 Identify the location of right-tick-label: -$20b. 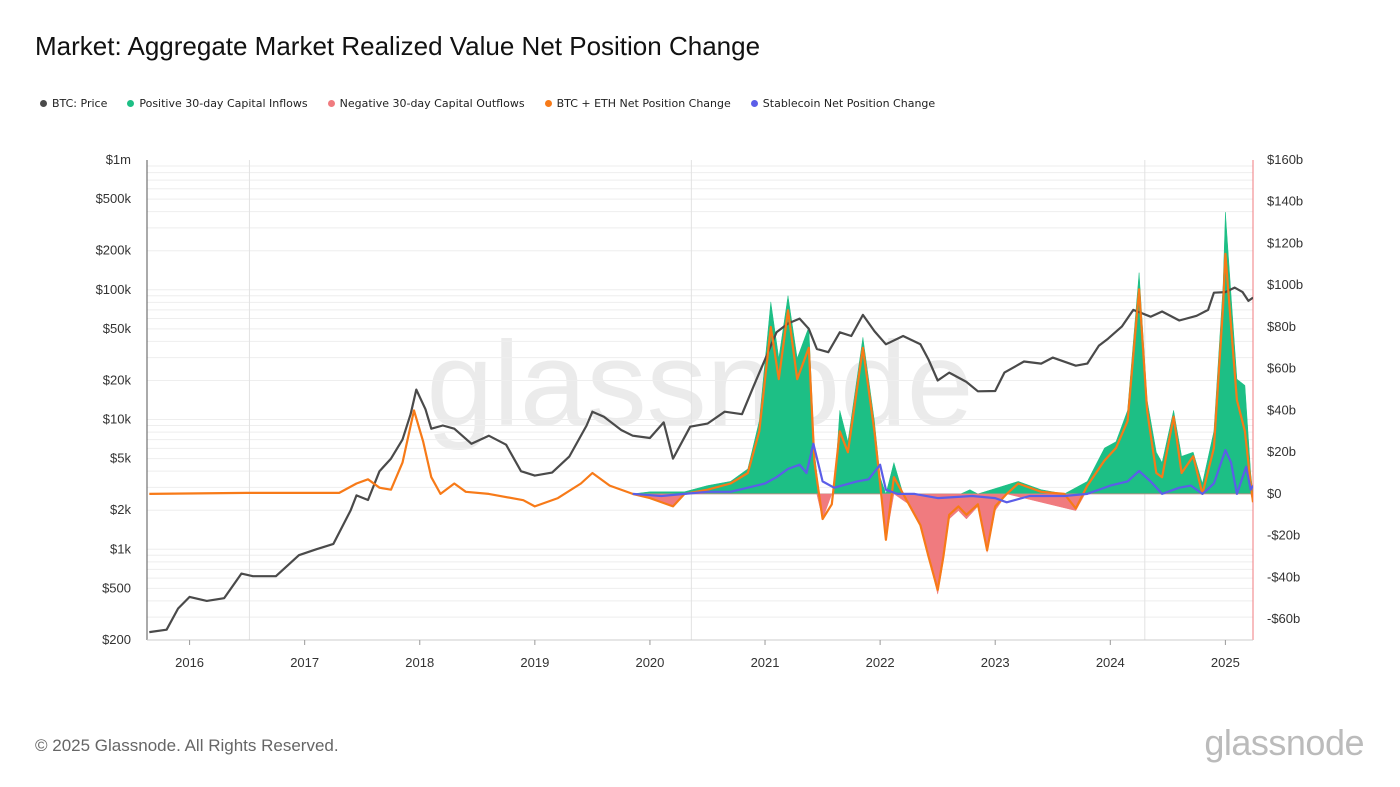
(1283, 535).